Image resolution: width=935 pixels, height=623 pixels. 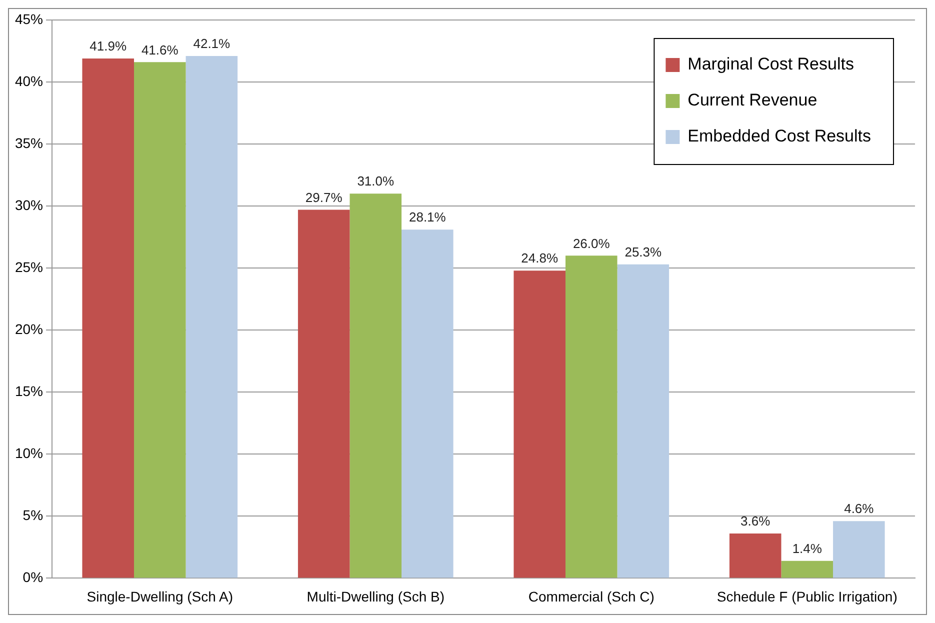 What do you see at coordinates (375, 181) in the screenshot?
I see `data-label: 31.0%` at bounding box center [375, 181].